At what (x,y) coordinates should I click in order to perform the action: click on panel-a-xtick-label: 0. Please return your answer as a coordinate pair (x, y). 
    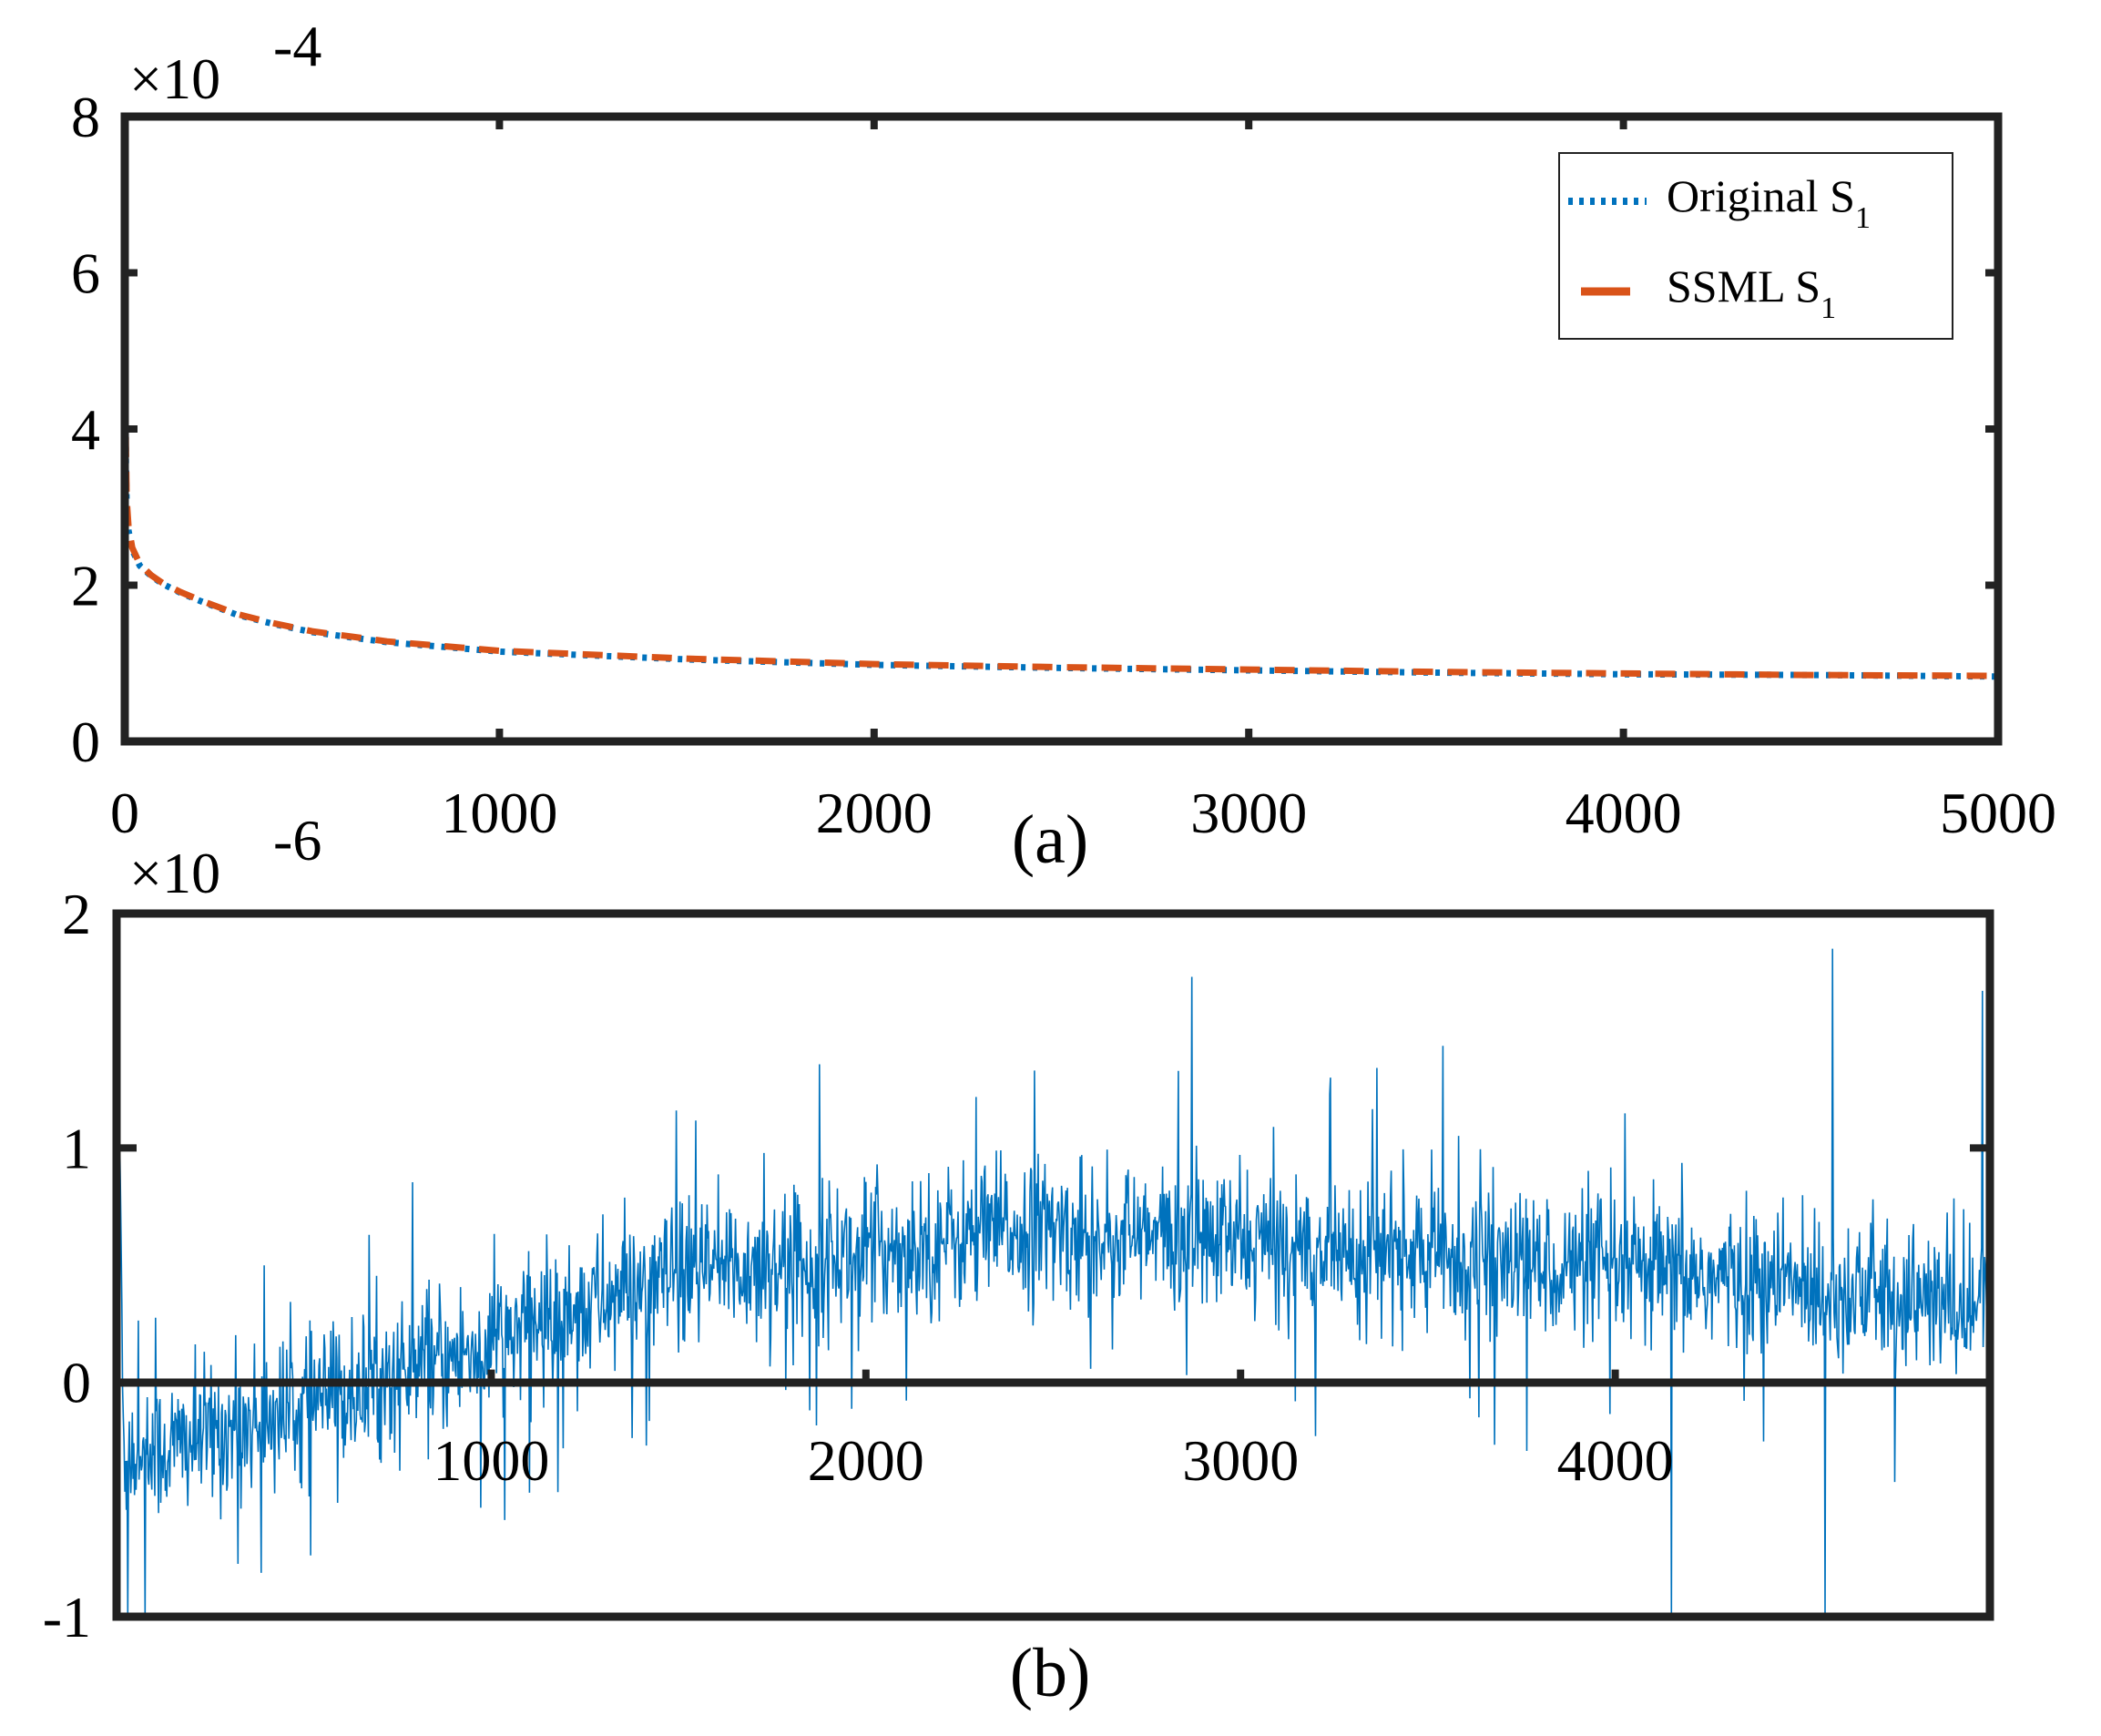
    Looking at the image, I should click on (125, 813).